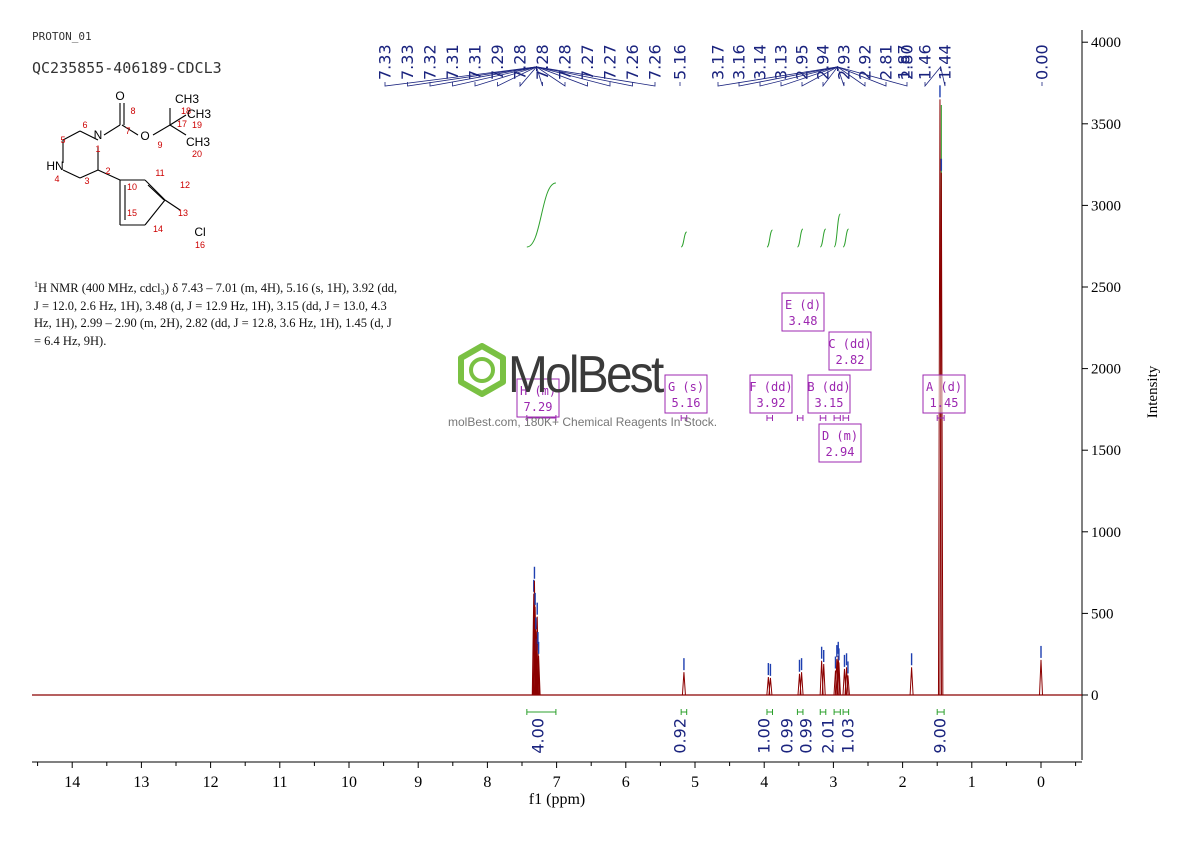 Image resolution: width=1190 pixels, height=841 pixels. I want to click on peak-label: 1.46, so click(925, 62).